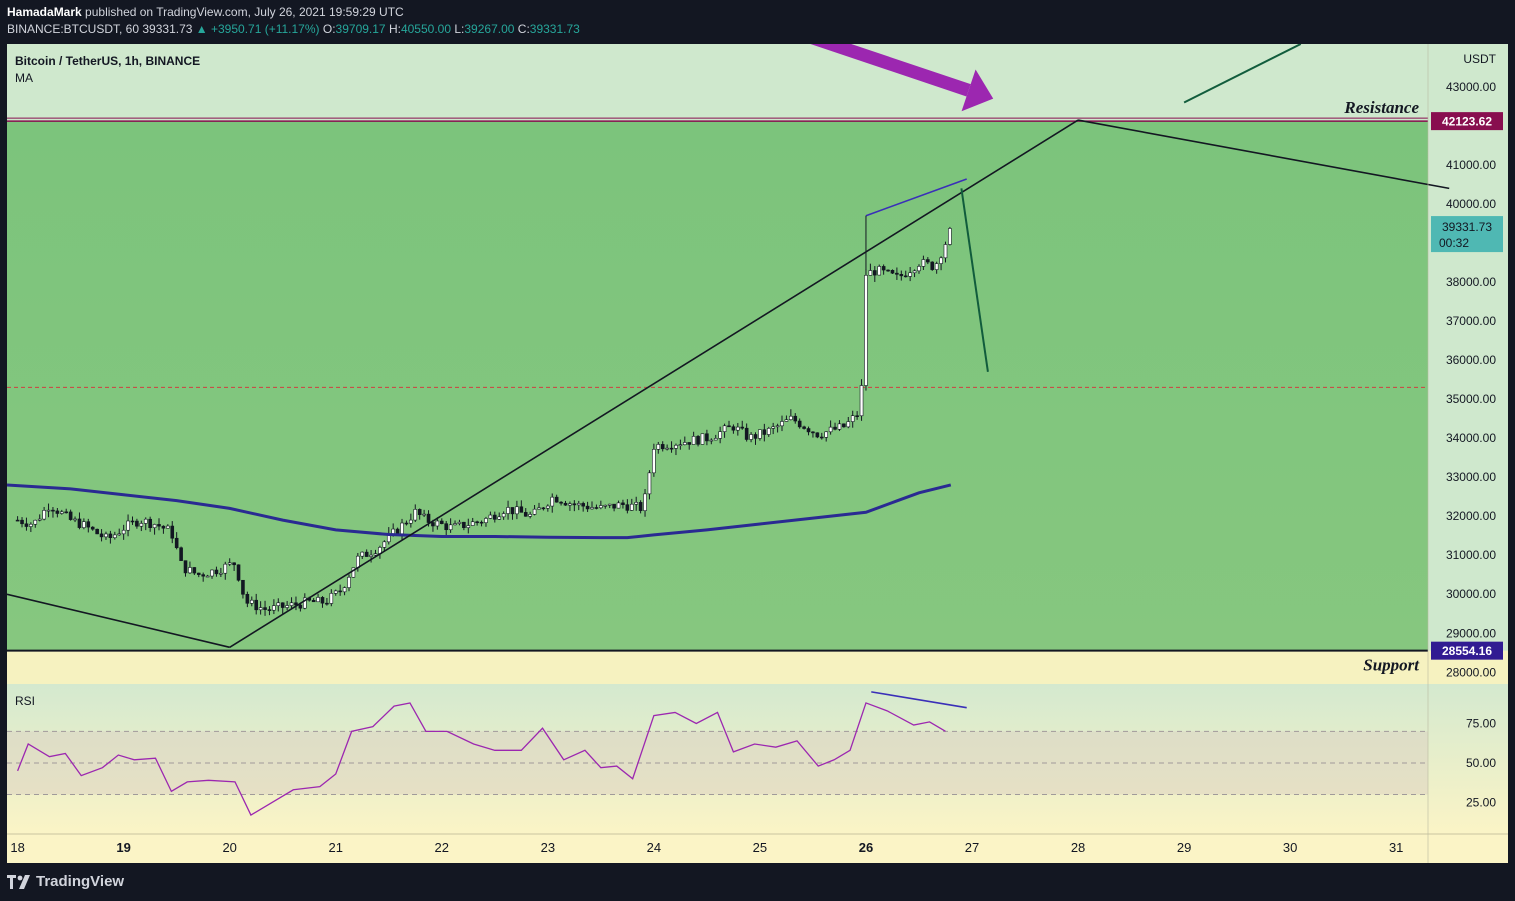  Describe the element at coordinates (977, 90) in the screenshot. I see `arrow-head` at that location.